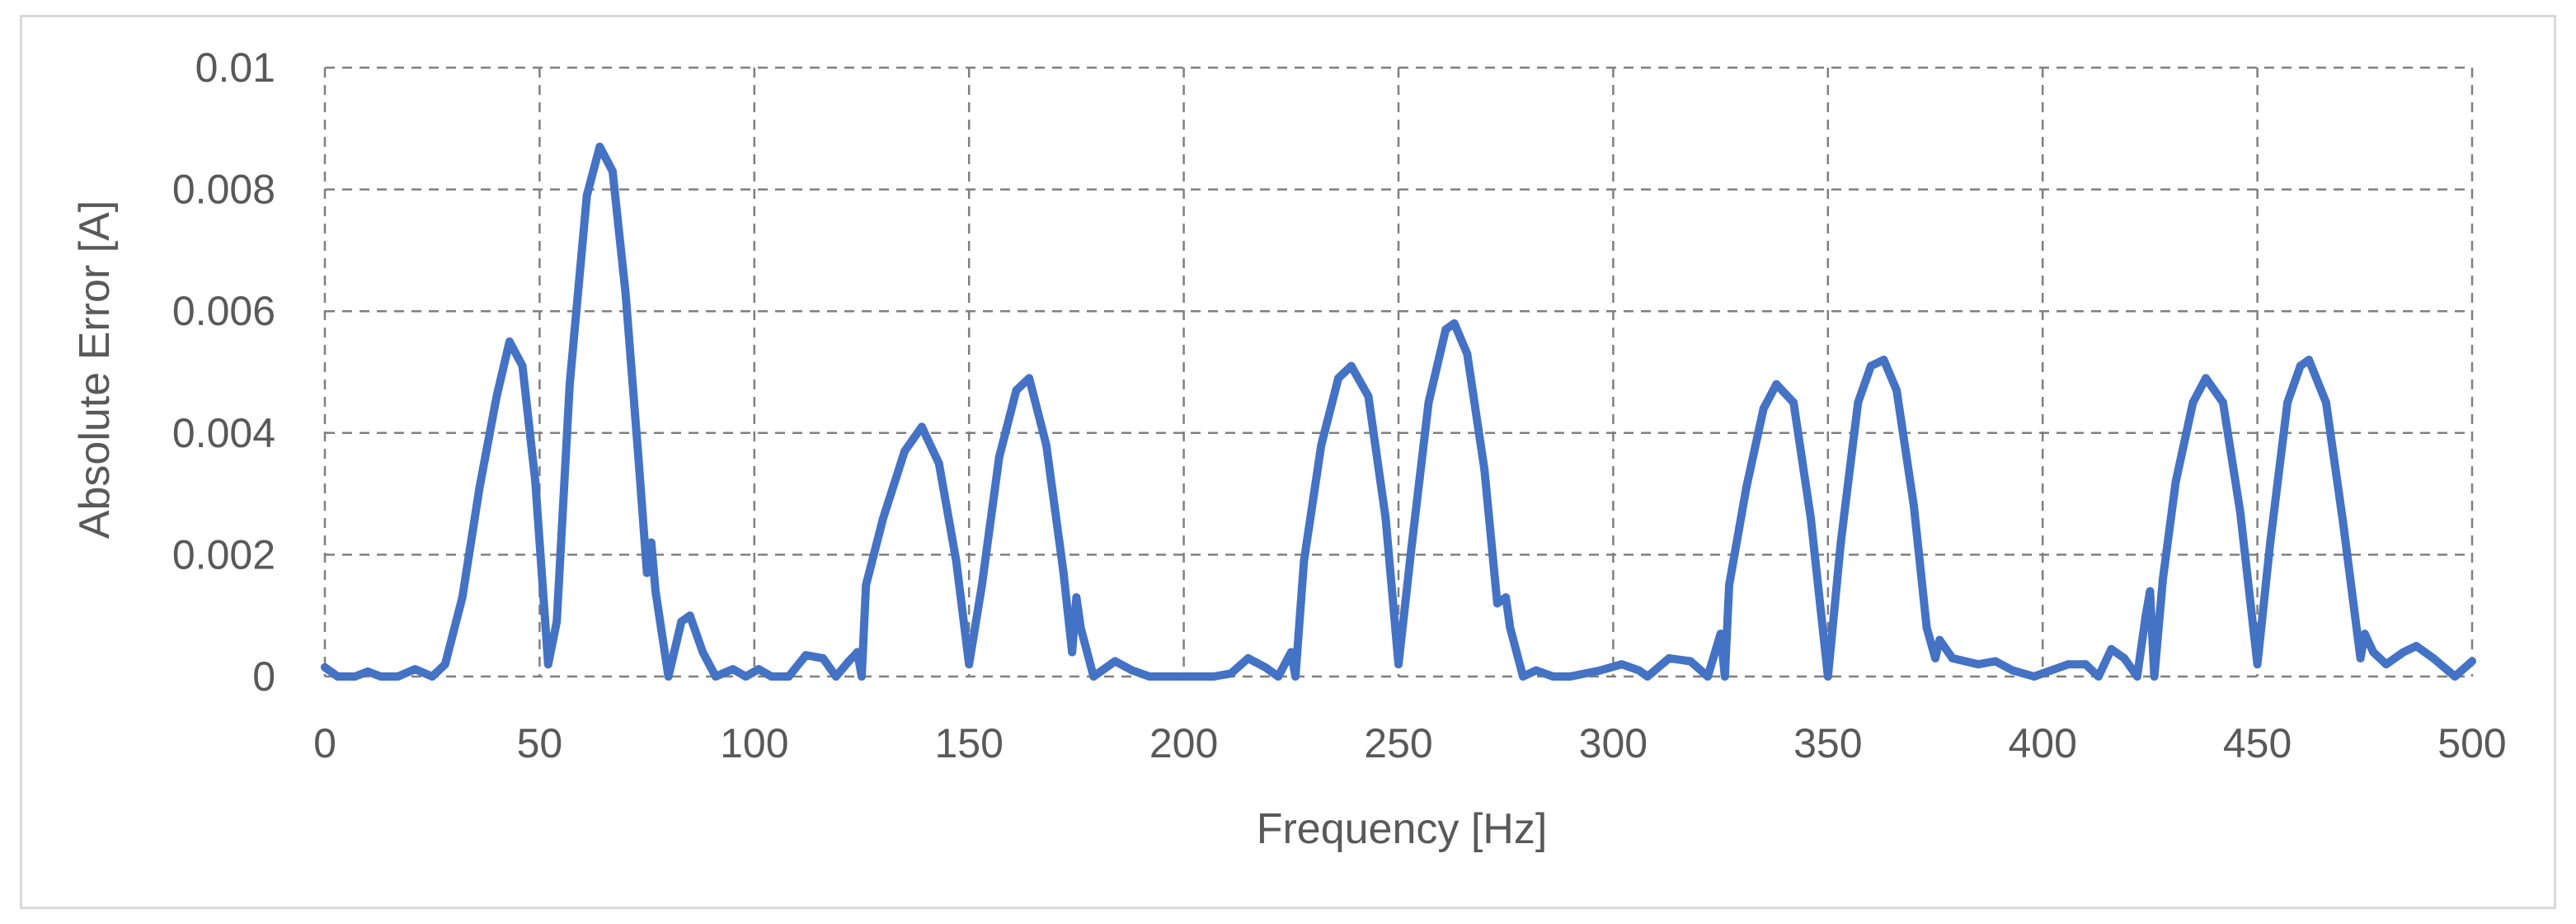  Describe the element at coordinates (223, 554) in the screenshot. I see `y-tick-label: 0.002` at that location.